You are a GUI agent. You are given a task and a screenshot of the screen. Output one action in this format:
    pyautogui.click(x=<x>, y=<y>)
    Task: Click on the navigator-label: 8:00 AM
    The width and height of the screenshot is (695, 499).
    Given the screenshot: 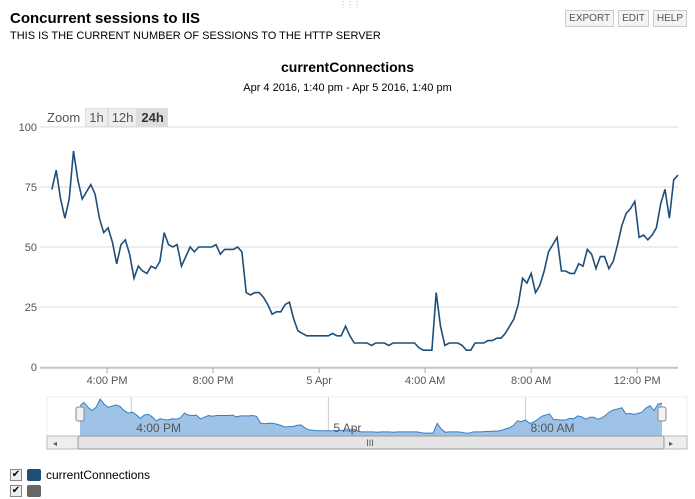 What is the action you would take?
    pyautogui.click(x=552, y=428)
    